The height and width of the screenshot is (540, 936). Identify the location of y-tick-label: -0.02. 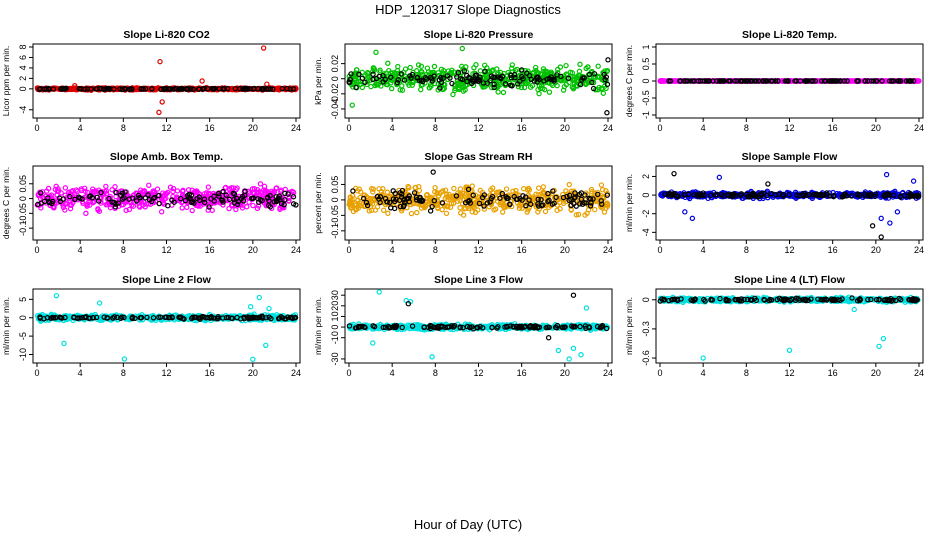
(335, 94).